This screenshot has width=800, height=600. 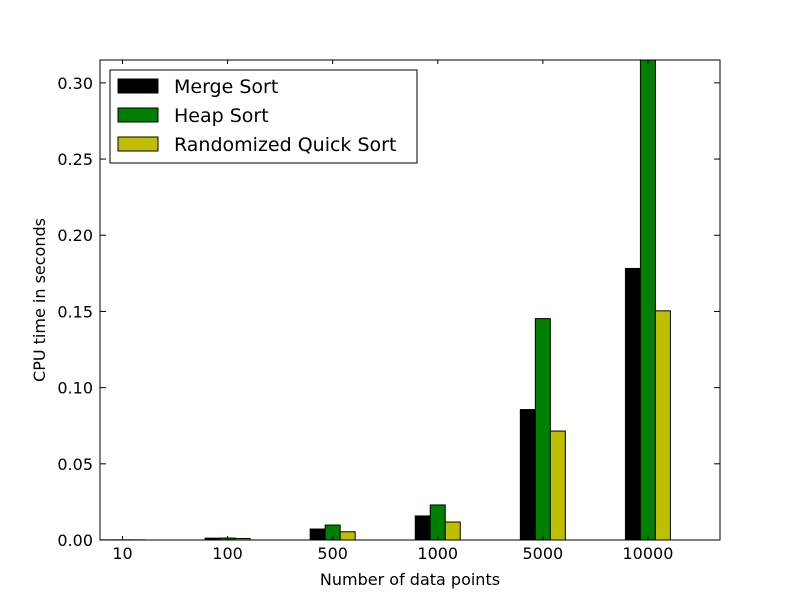 What do you see at coordinates (226, 87) in the screenshot?
I see `legend-label: Merge Sort` at bounding box center [226, 87].